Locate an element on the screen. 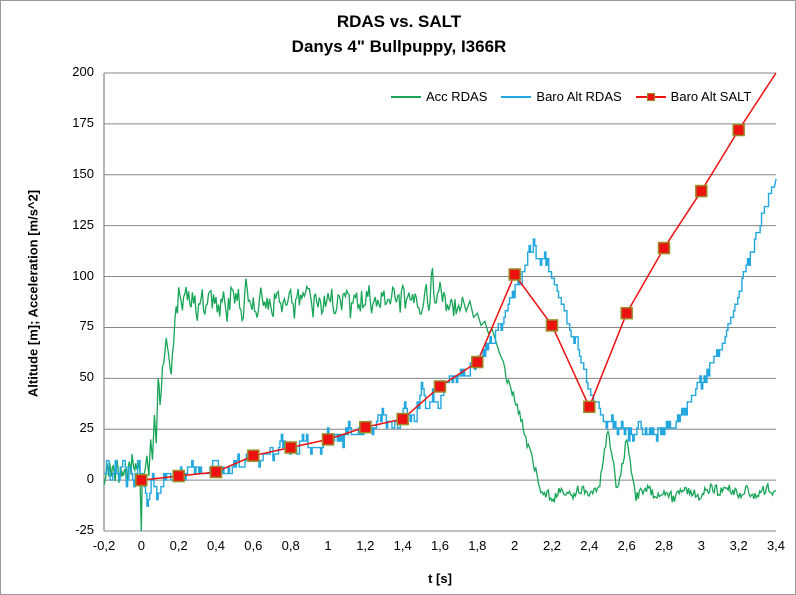 The width and height of the screenshot is (796, 595). y-tick-label: 200 is located at coordinates (83, 71).